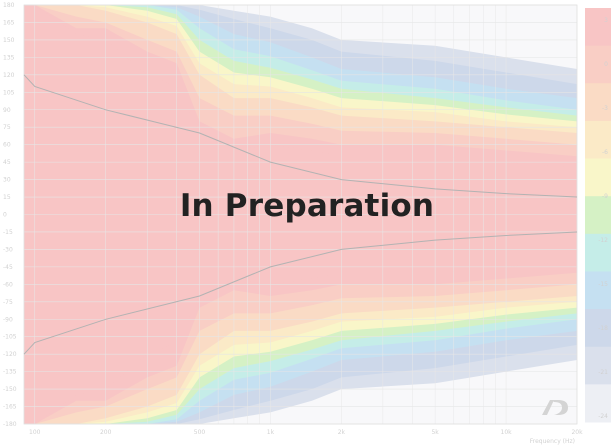 Image resolution: width=614 pixels, height=448 pixels. Describe the element at coordinates (507, 432) in the screenshot. I see `x-tick-label: 10k` at that location.